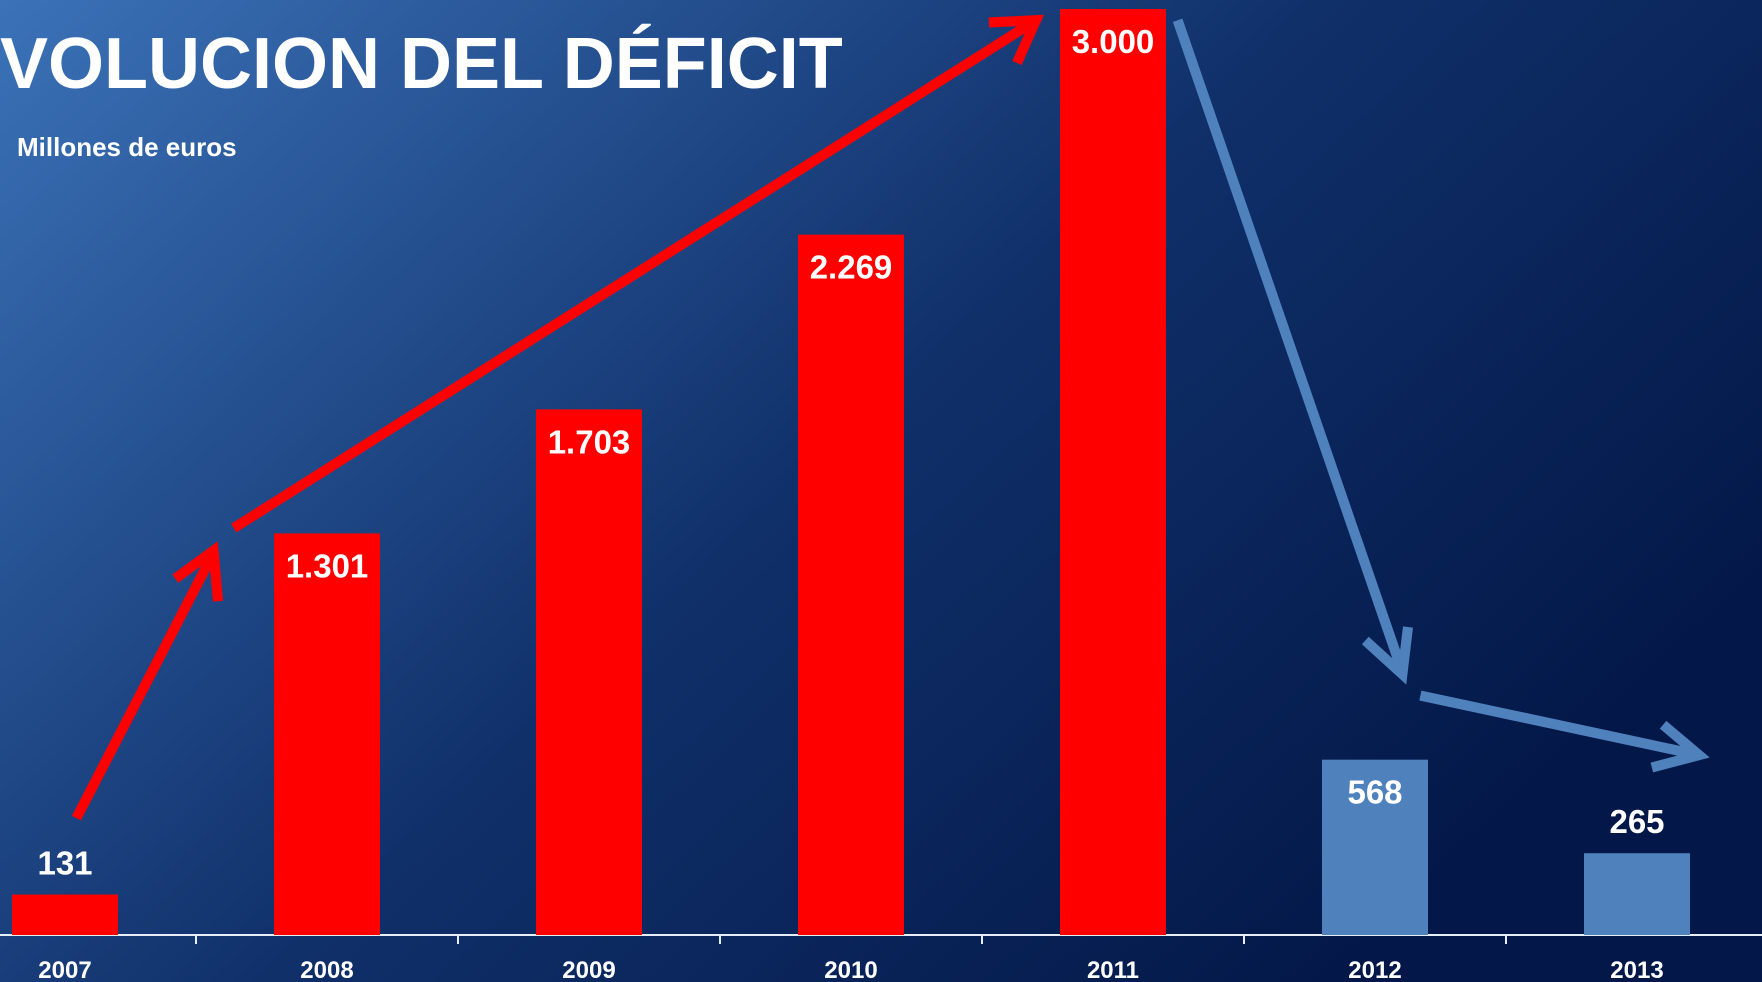  I want to click on x-tick-label: 2013, so click(1636, 969).